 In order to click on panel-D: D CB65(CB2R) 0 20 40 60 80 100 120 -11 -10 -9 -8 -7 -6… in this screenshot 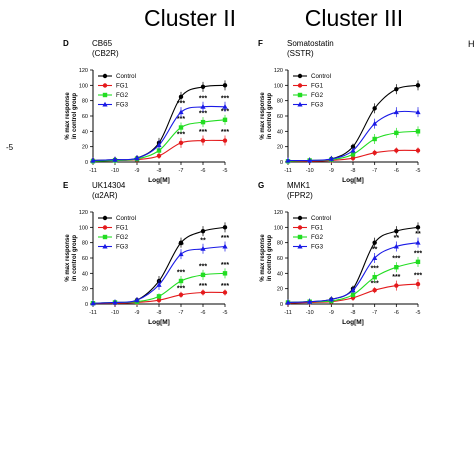, I will do `click(146, 111)`.